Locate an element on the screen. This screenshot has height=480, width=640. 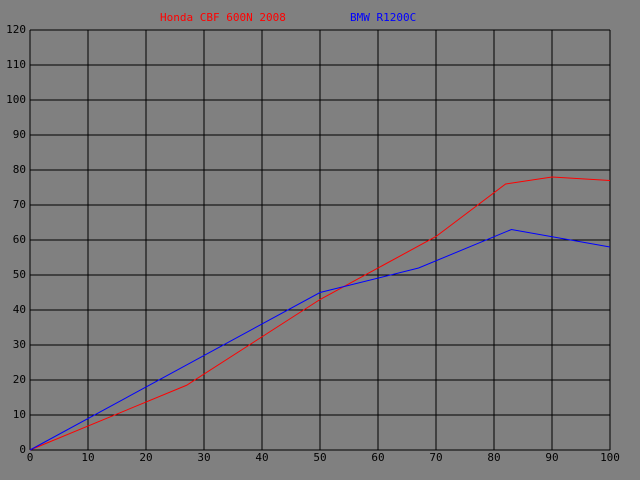
x-tick-label: 60 is located at coordinates (377, 457).